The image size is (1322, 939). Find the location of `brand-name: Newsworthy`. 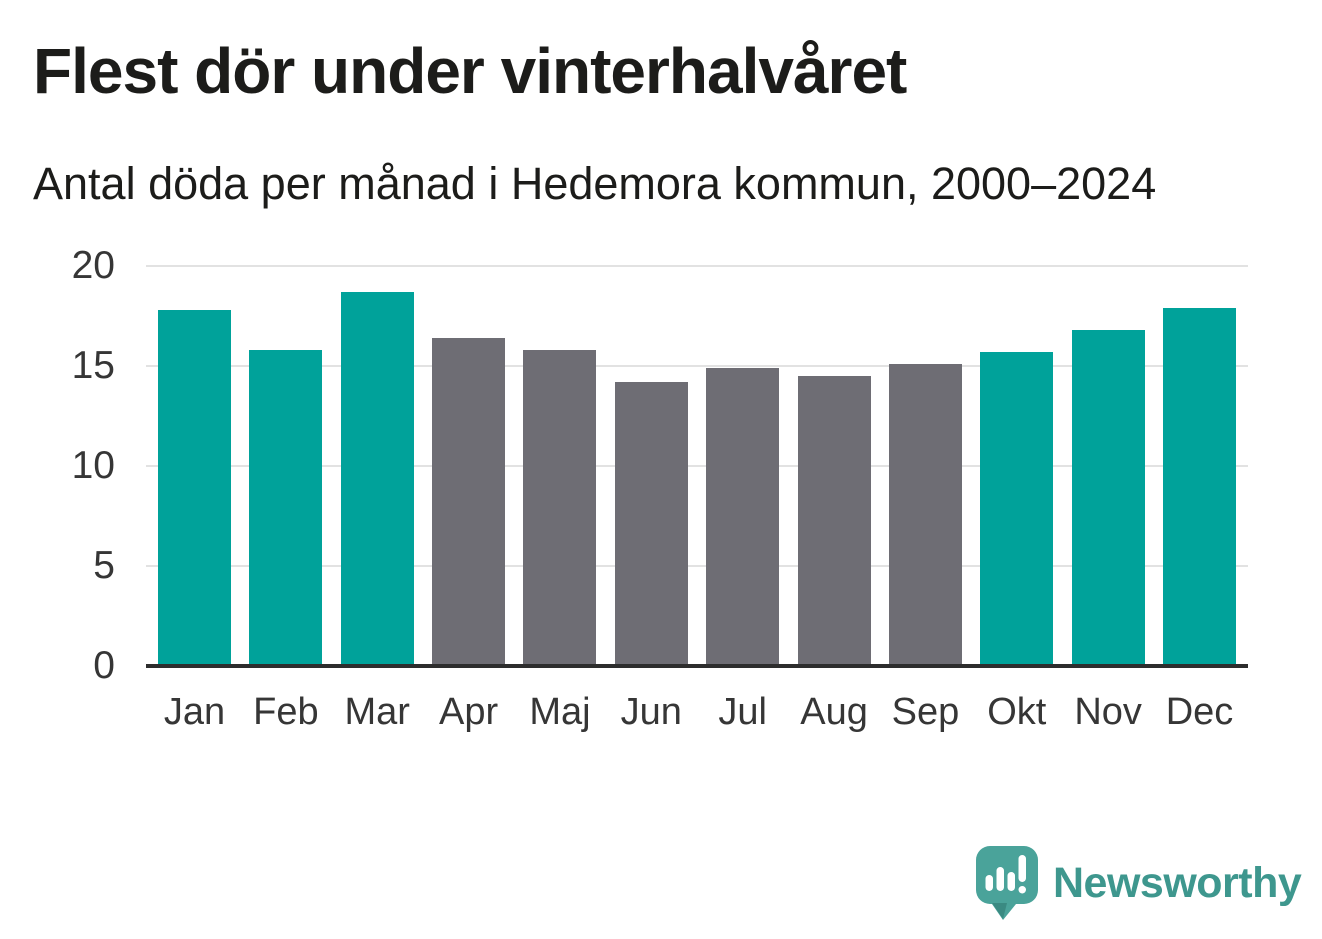

brand-name: Newsworthy is located at coordinates (1177, 883).